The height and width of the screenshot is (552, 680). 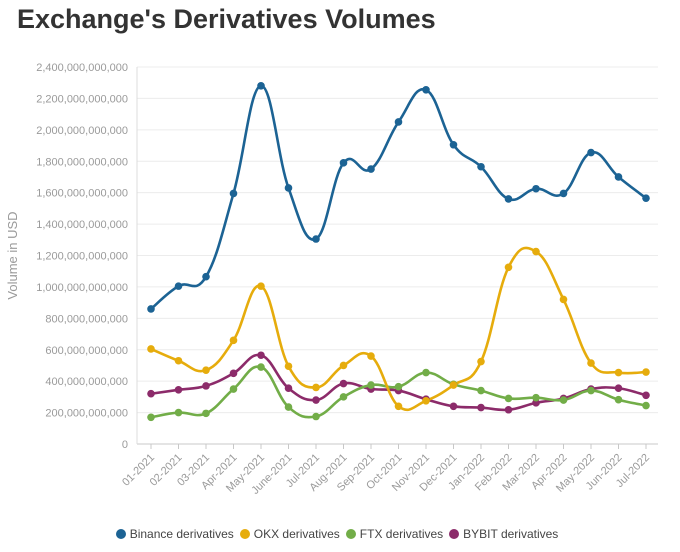 I want to click on y-tick-label: 1,200,000,000,000, so click(x=82, y=257).